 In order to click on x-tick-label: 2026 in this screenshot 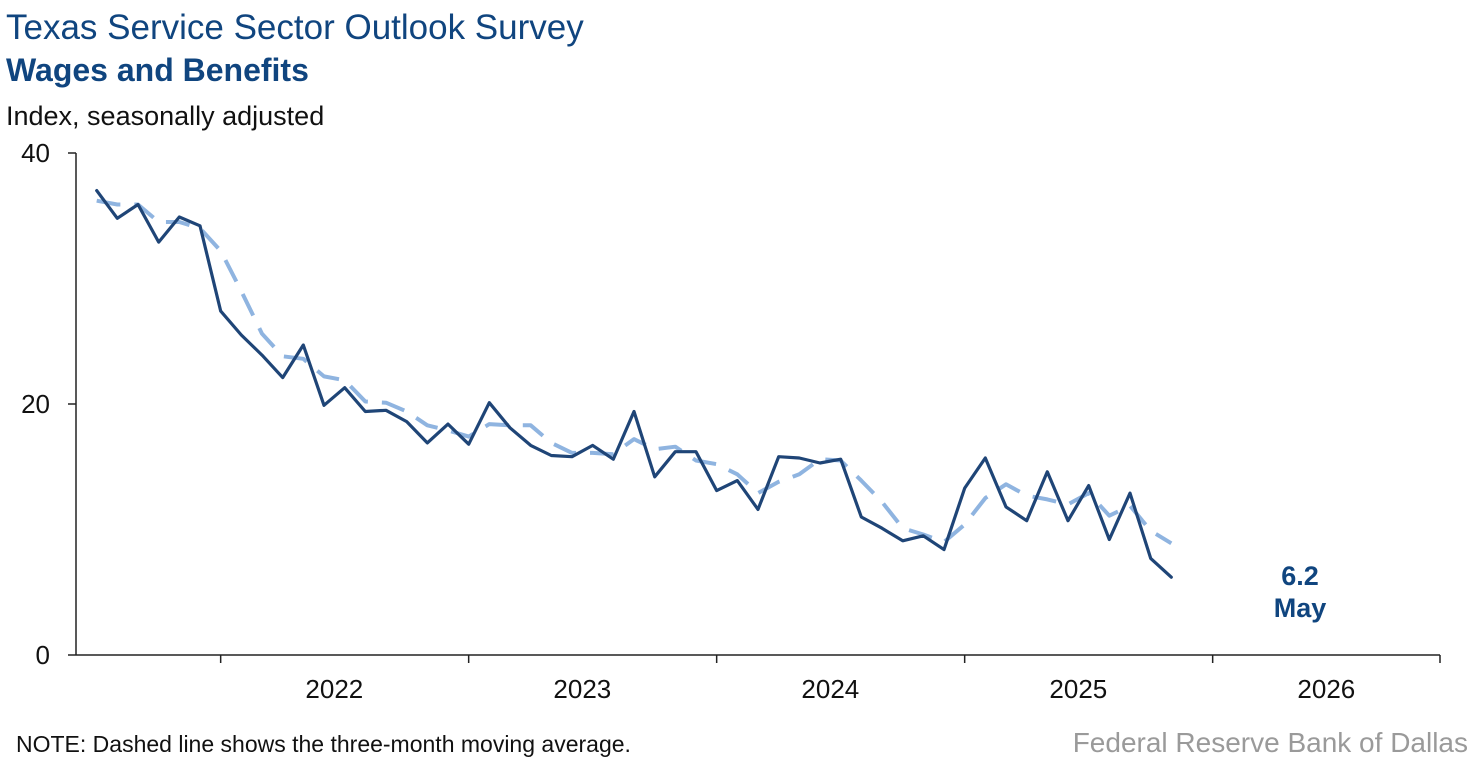, I will do `click(1326, 689)`.